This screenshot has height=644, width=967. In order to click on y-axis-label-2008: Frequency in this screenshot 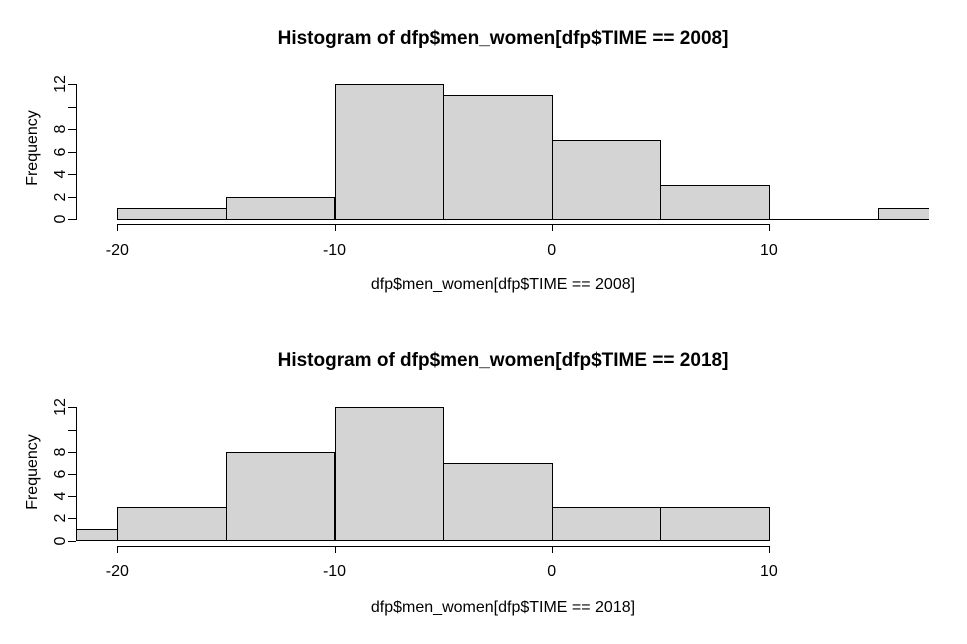, I will do `click(32, 148)`.